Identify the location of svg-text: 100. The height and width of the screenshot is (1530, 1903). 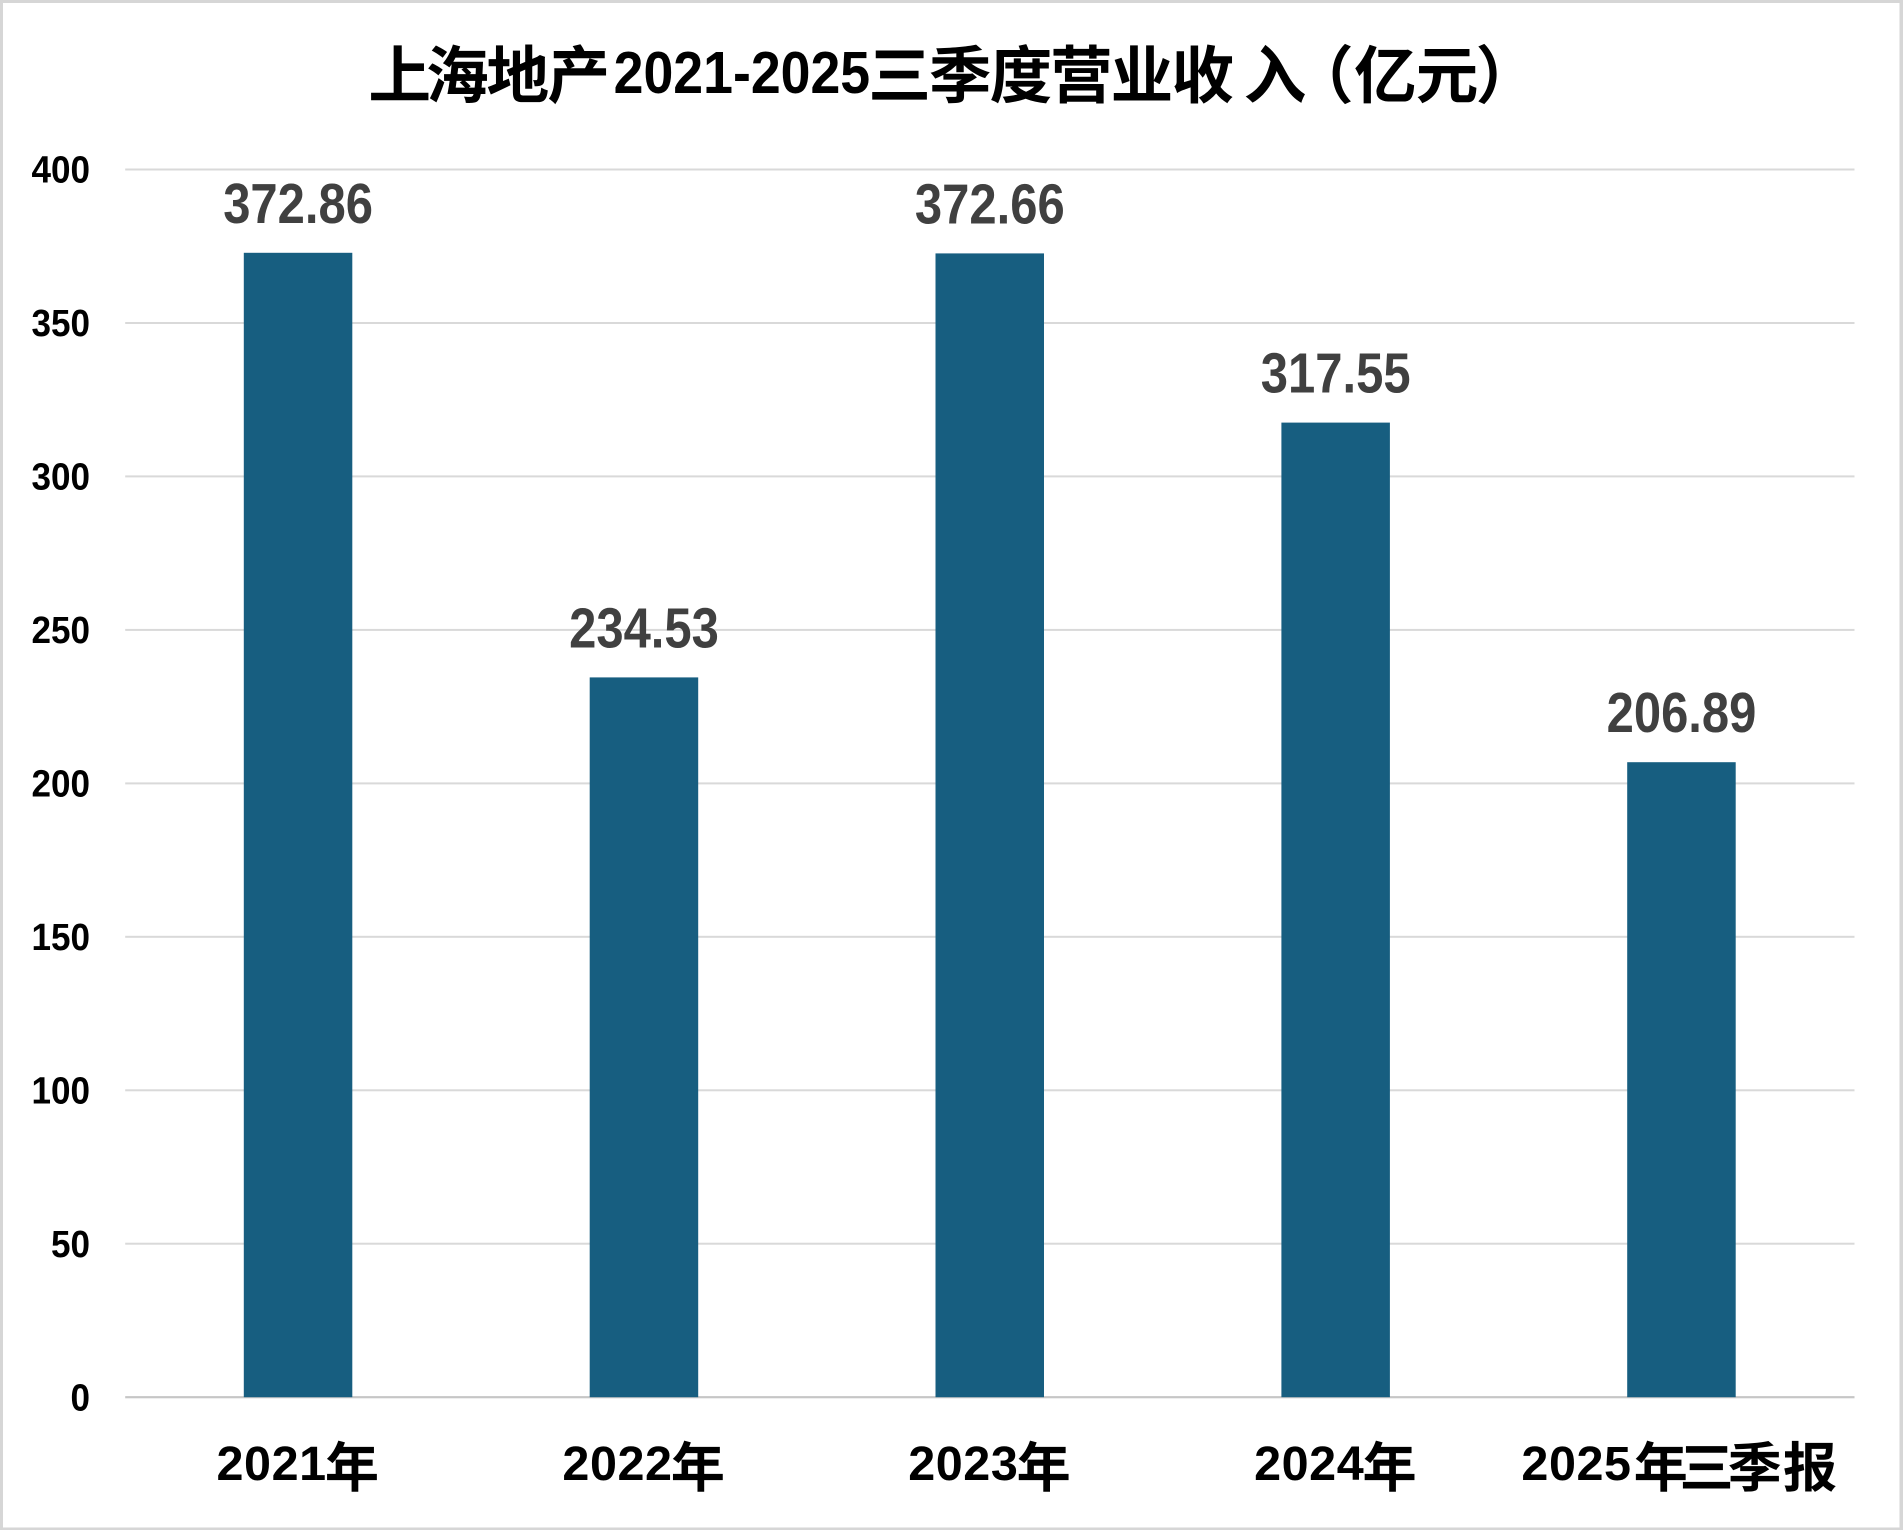
(61, 1091).